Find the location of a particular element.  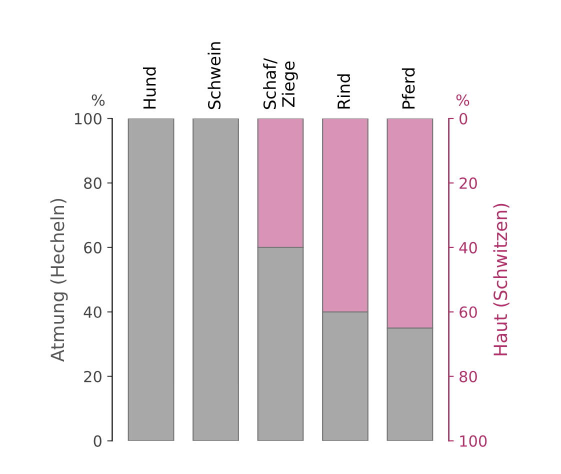

y-tick-label: 20 is located at coordinates (93, 376).